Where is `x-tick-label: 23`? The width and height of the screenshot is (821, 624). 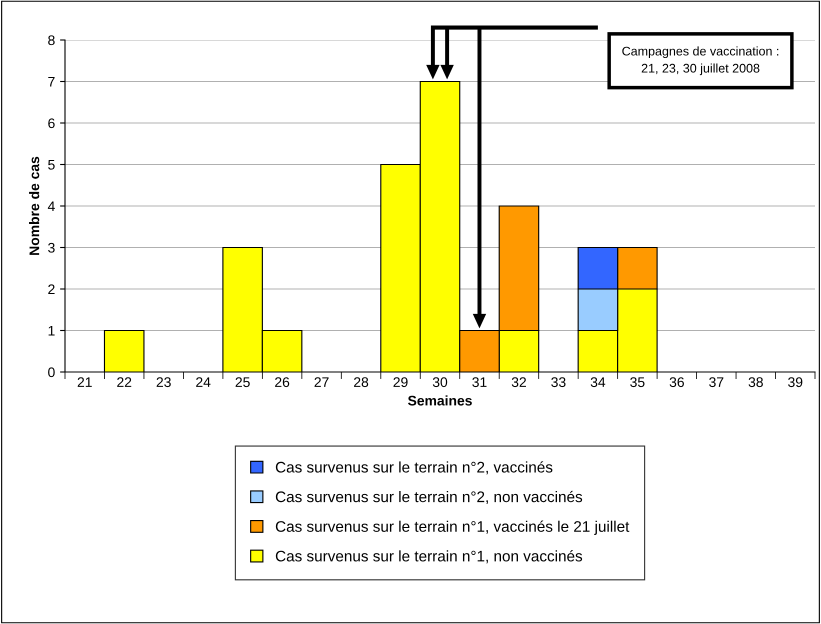 x-tick-label: 23 is located at coordinates (163, 382).